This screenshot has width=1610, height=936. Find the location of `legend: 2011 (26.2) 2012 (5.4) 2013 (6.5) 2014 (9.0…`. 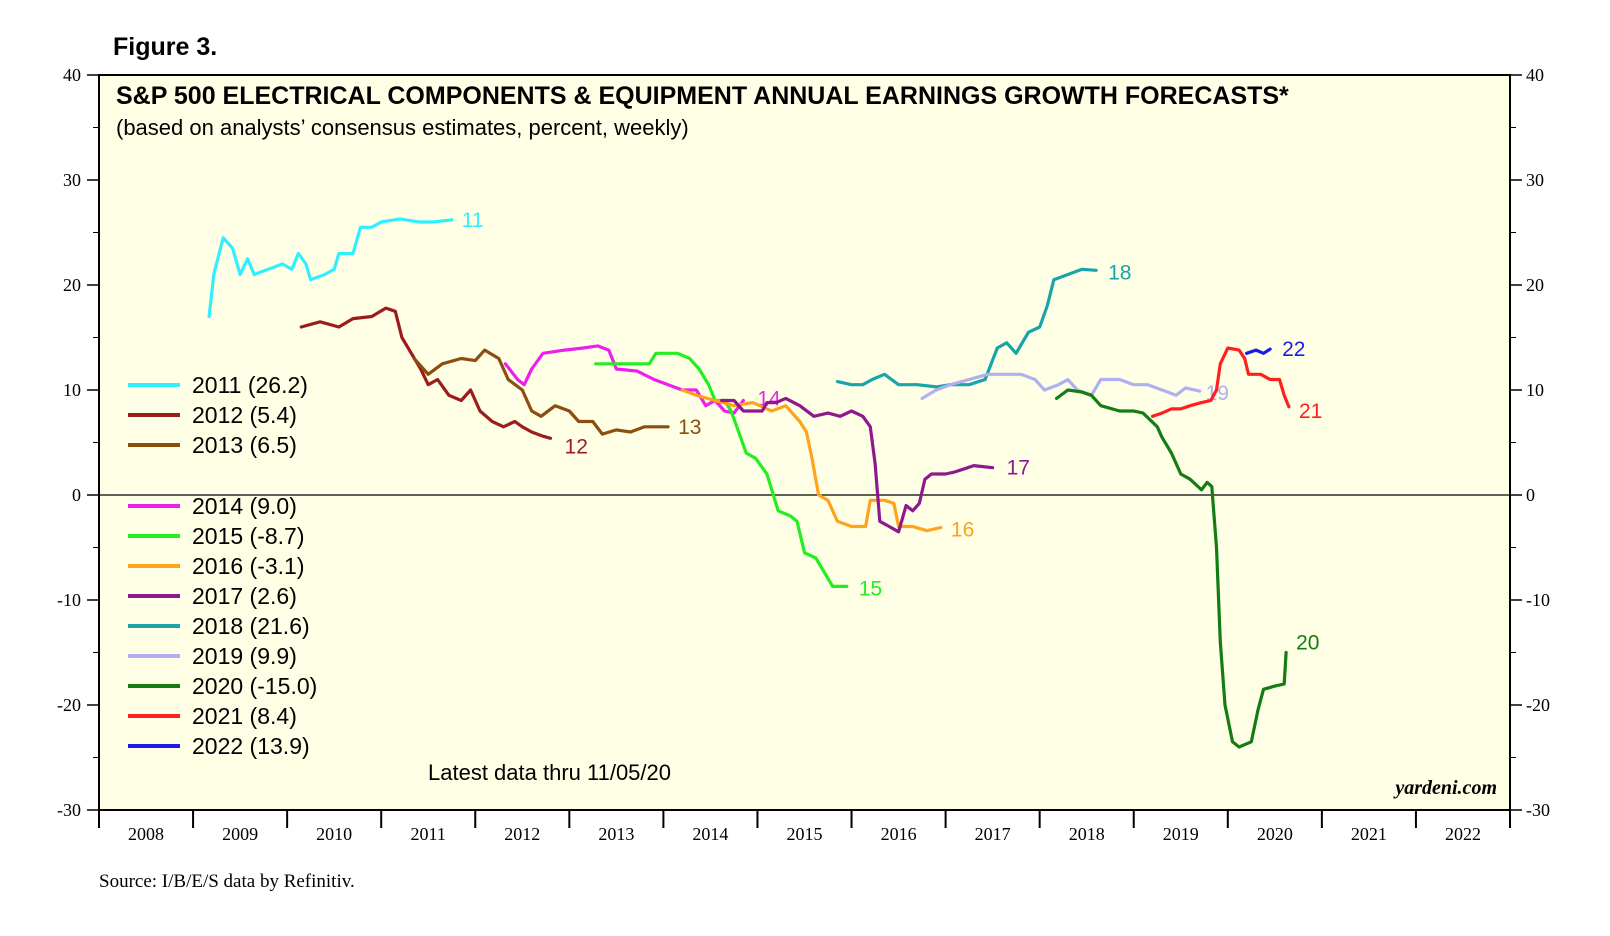

legend: 2011 (26.2) 2012 (5.4) 2013 (6.5) 2014 (9.0… is located at coordinates (222, 565).